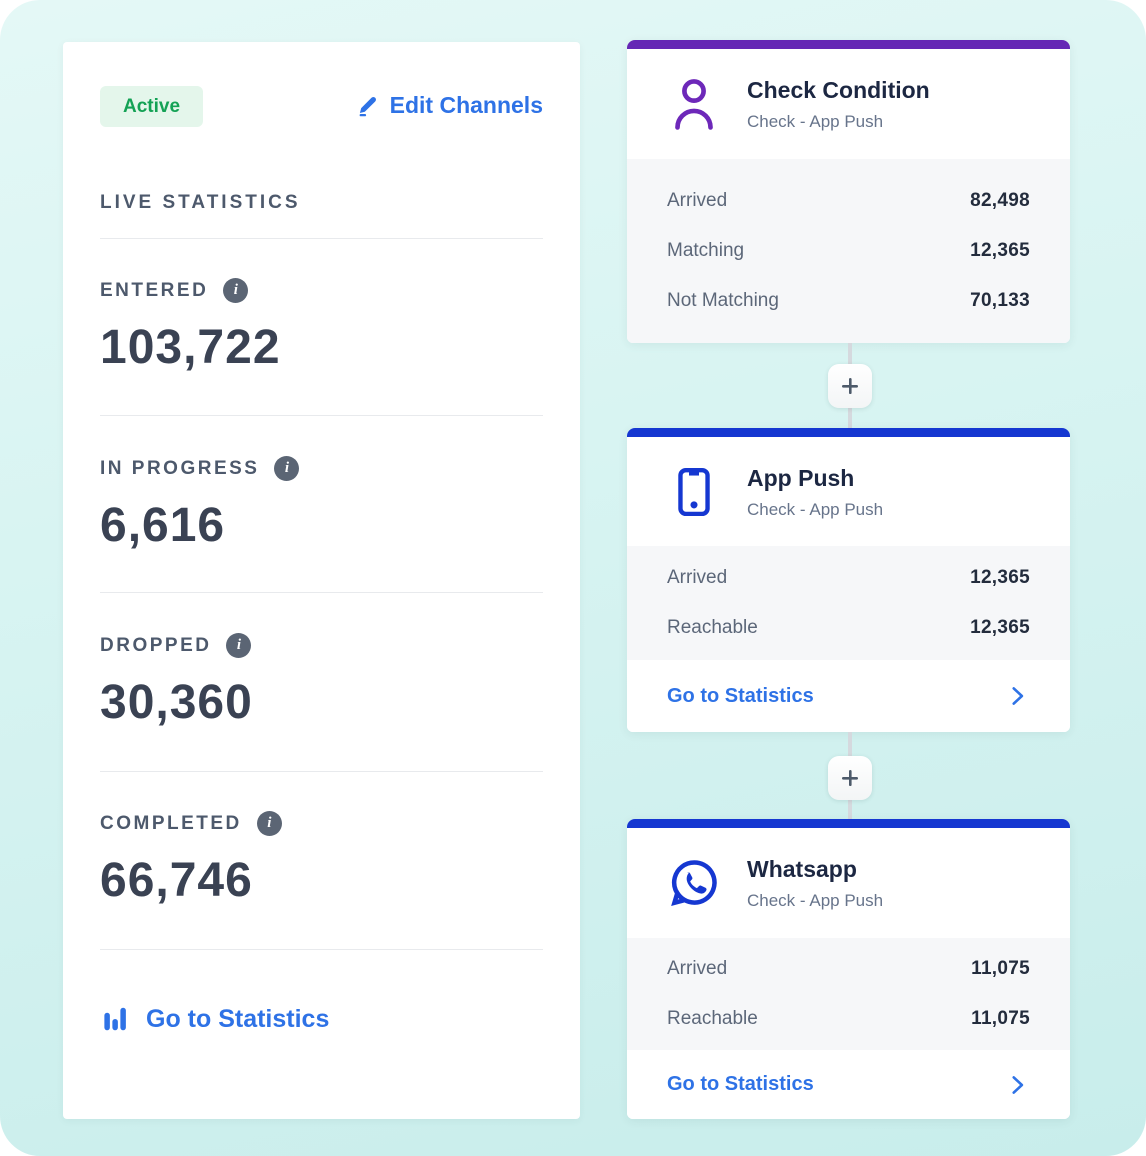 The image size is (1146, 1156). What do you see at coordinates (694, 104) in the screenshot?
I see `person-icon` at bounding box center [694, 104].